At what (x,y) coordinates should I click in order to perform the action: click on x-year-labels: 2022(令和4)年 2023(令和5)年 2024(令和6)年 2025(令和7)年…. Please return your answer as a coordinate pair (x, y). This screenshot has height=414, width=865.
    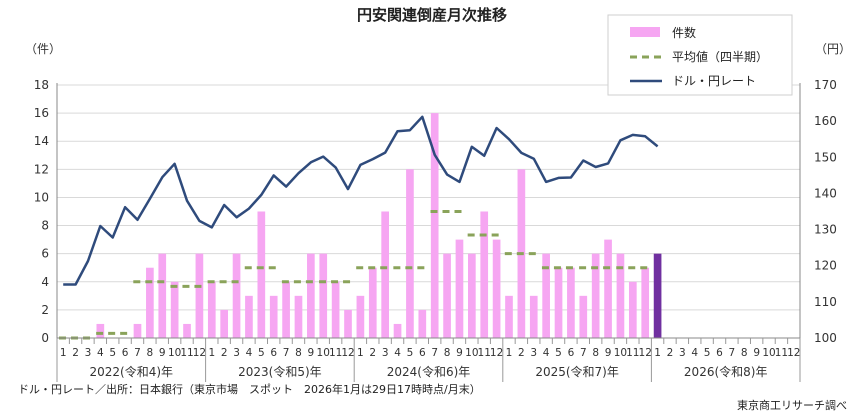
    Looking at the image, I should click on (429, 371).